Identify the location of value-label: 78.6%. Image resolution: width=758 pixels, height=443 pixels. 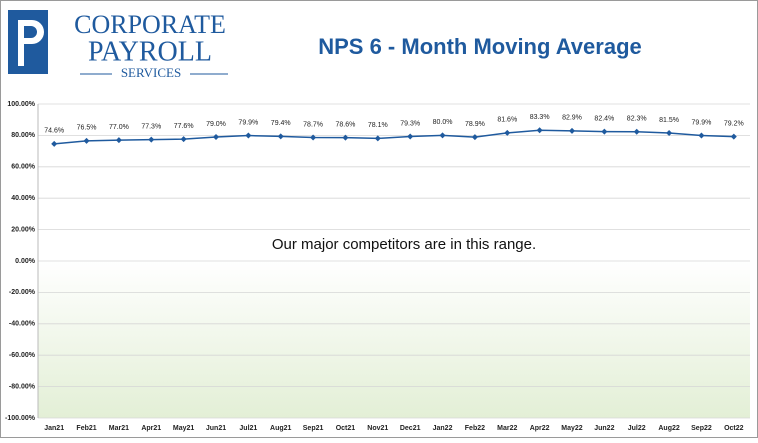
(346, 124).